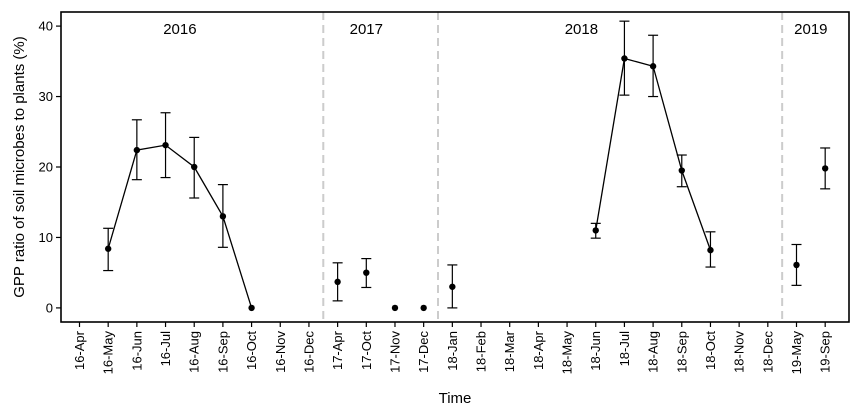 The height and width of the screenshot is (412, 865). I want to click on data-point-17-Oct, so click(366, 272).